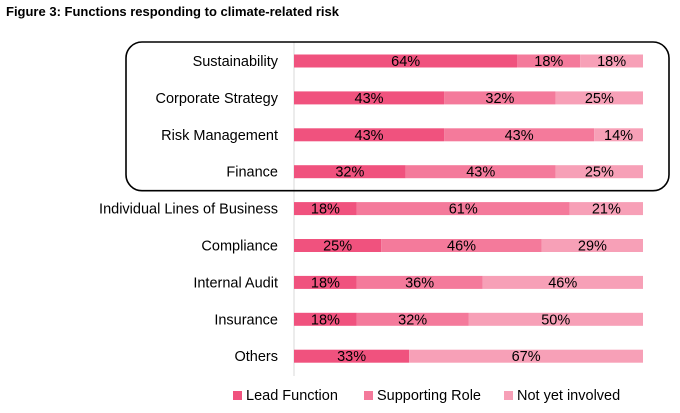 The image size is (680, 413). I want to click on data-label-corporate-strategy-not-yet-involved: 25%, so click(599, 99).